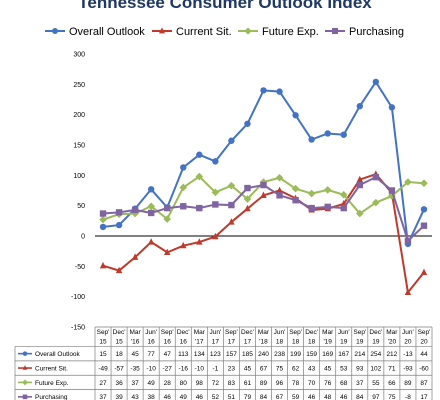  I want to click on x-tick-label: '20, so click(392, 342).